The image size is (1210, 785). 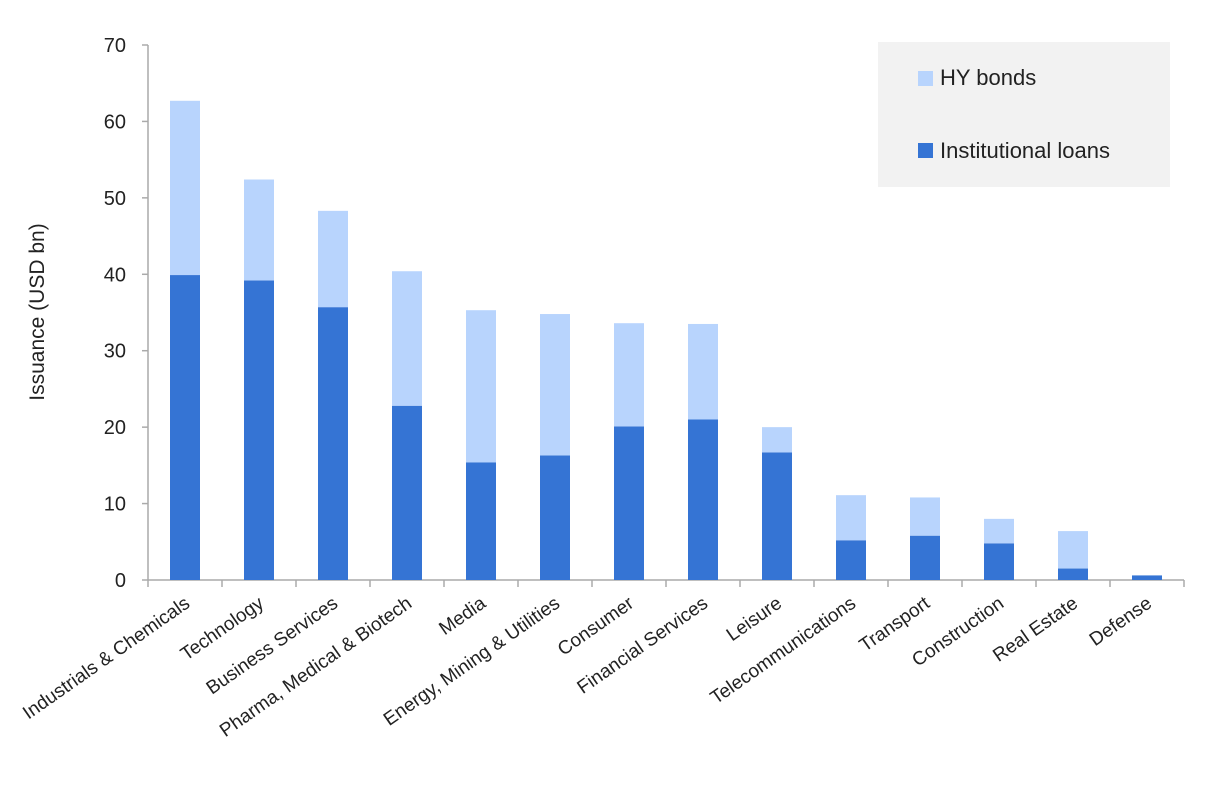 What do you see at coordinates (115, 122) in the screenshot?
I see `y-tick-label: 60` at bounding box center [115, 122].